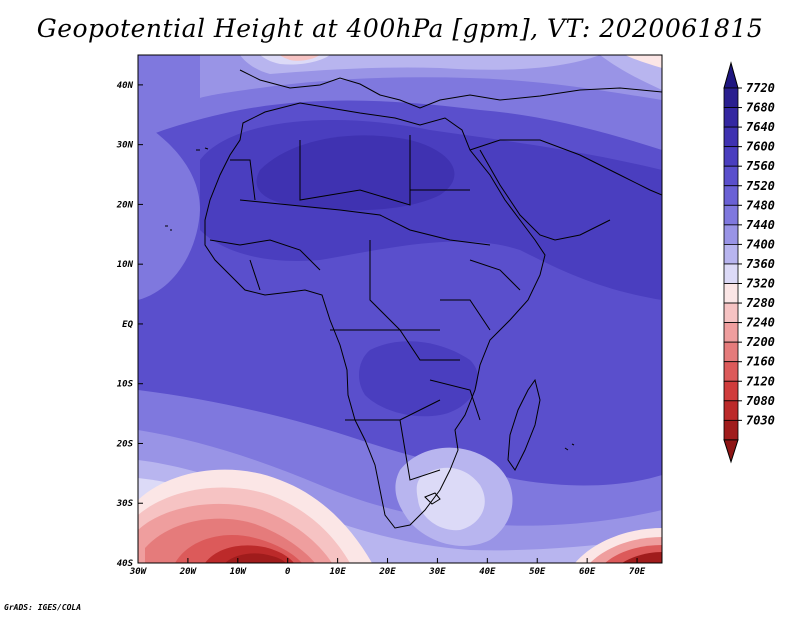  I want to click on y-tick-label: 40S, so click(125, 564).